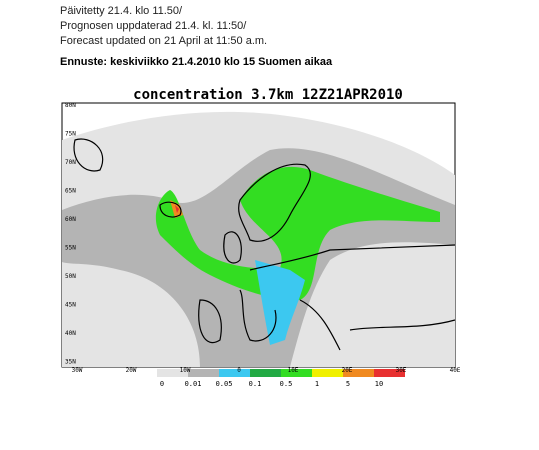 The width and height of the screenshot is (539, 450). I want to click on lon-label: 30E, so click(401, 370).